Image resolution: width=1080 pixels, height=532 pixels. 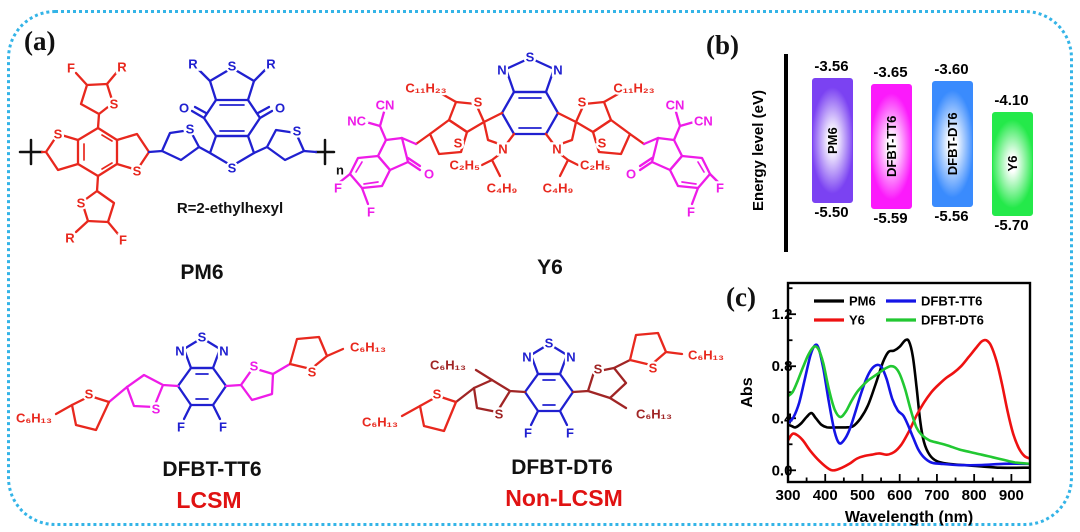 I want to click on r-definition: R=2-ethylhexyl, so click(x=230, y=208).